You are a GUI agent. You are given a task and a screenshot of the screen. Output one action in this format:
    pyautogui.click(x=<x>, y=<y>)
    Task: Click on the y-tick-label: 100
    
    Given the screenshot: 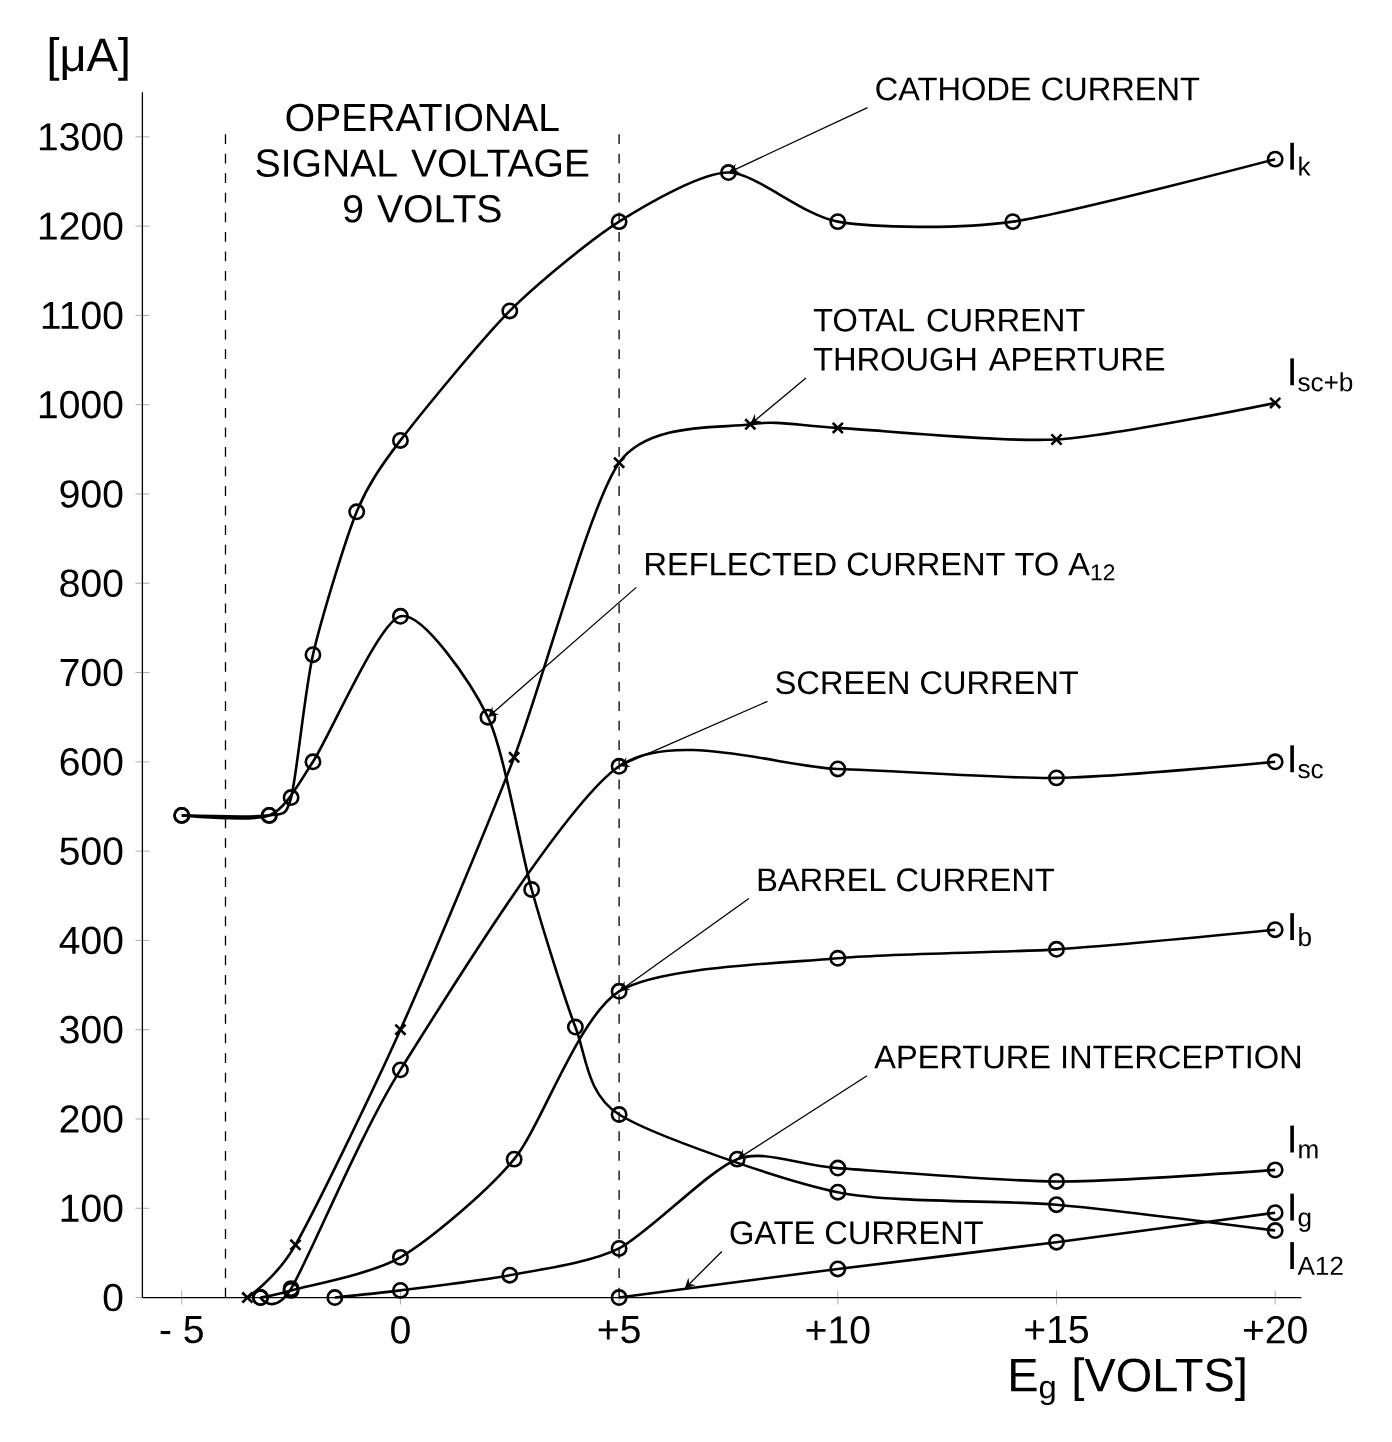 What is the action you would take?
    pyautogui.click(x=92, y=1208)
    